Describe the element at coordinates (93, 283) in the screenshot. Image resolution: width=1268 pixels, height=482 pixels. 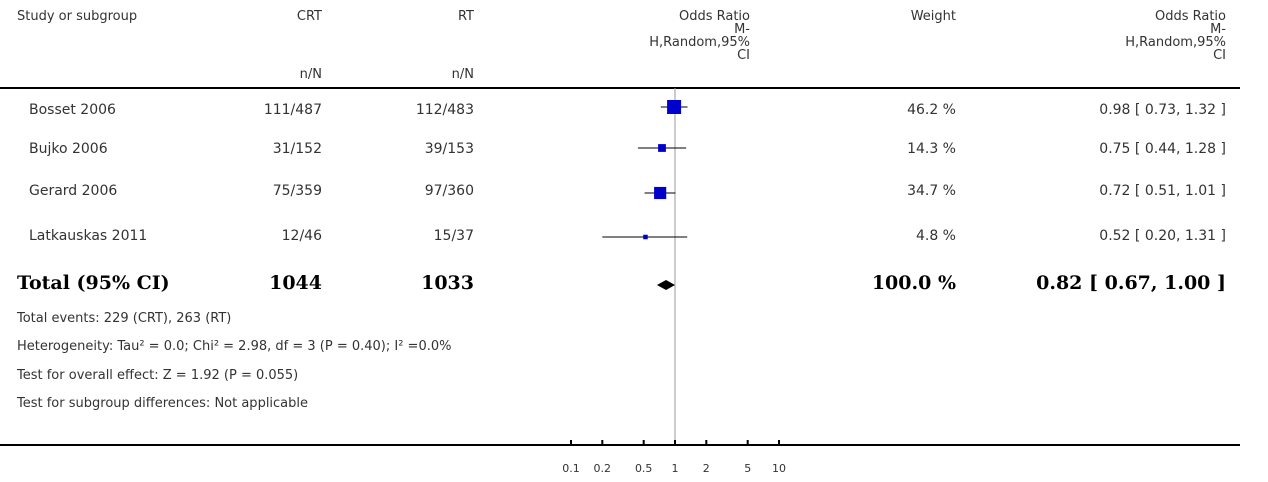
I see `total-label: Total (95% CI)` at that location.